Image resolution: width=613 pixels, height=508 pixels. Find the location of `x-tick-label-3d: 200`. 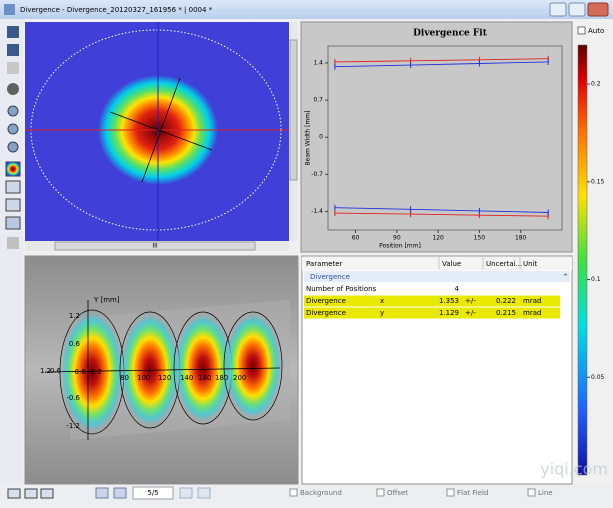

x-tick-label-3d: 200 is located at coordinates (239, 378).